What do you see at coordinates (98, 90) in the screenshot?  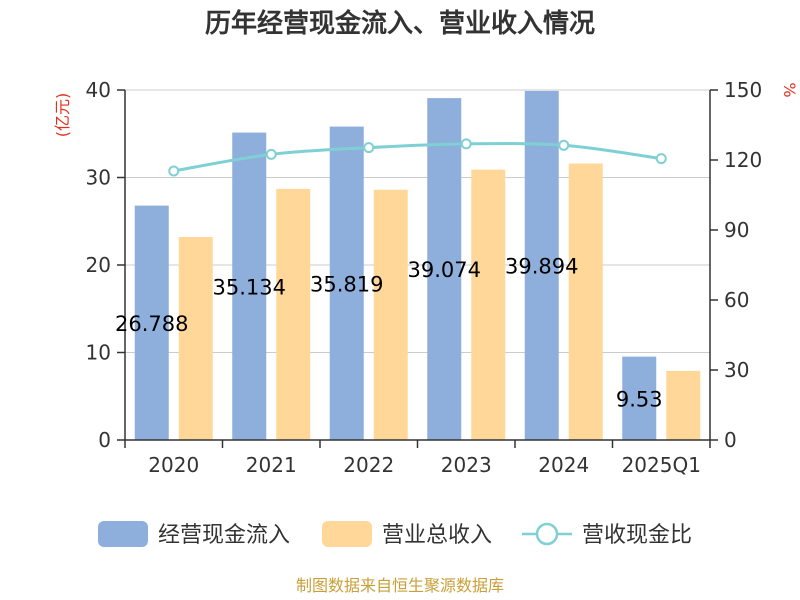 I see `left-tick-label: 40` at bounding box center [98, 90].